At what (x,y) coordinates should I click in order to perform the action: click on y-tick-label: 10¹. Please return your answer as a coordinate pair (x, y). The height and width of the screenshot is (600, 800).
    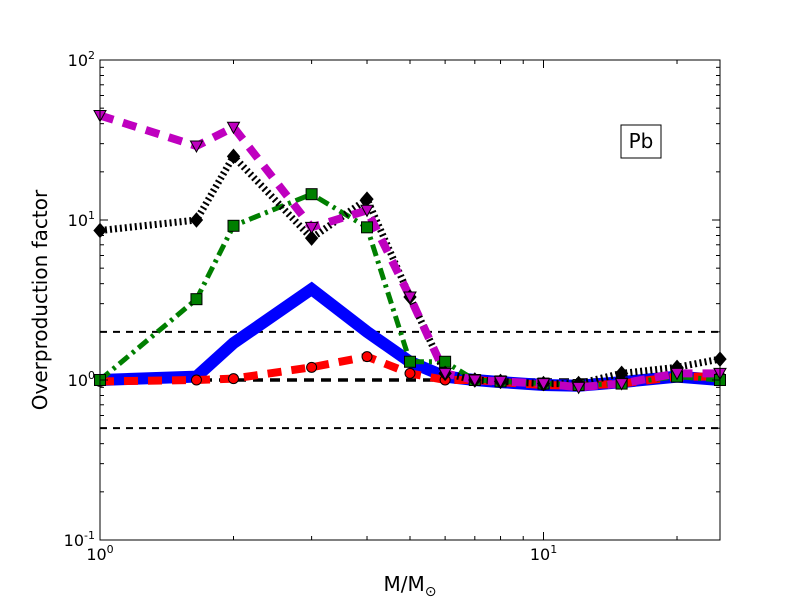
    Looking at the image, I should click on (81, 219).